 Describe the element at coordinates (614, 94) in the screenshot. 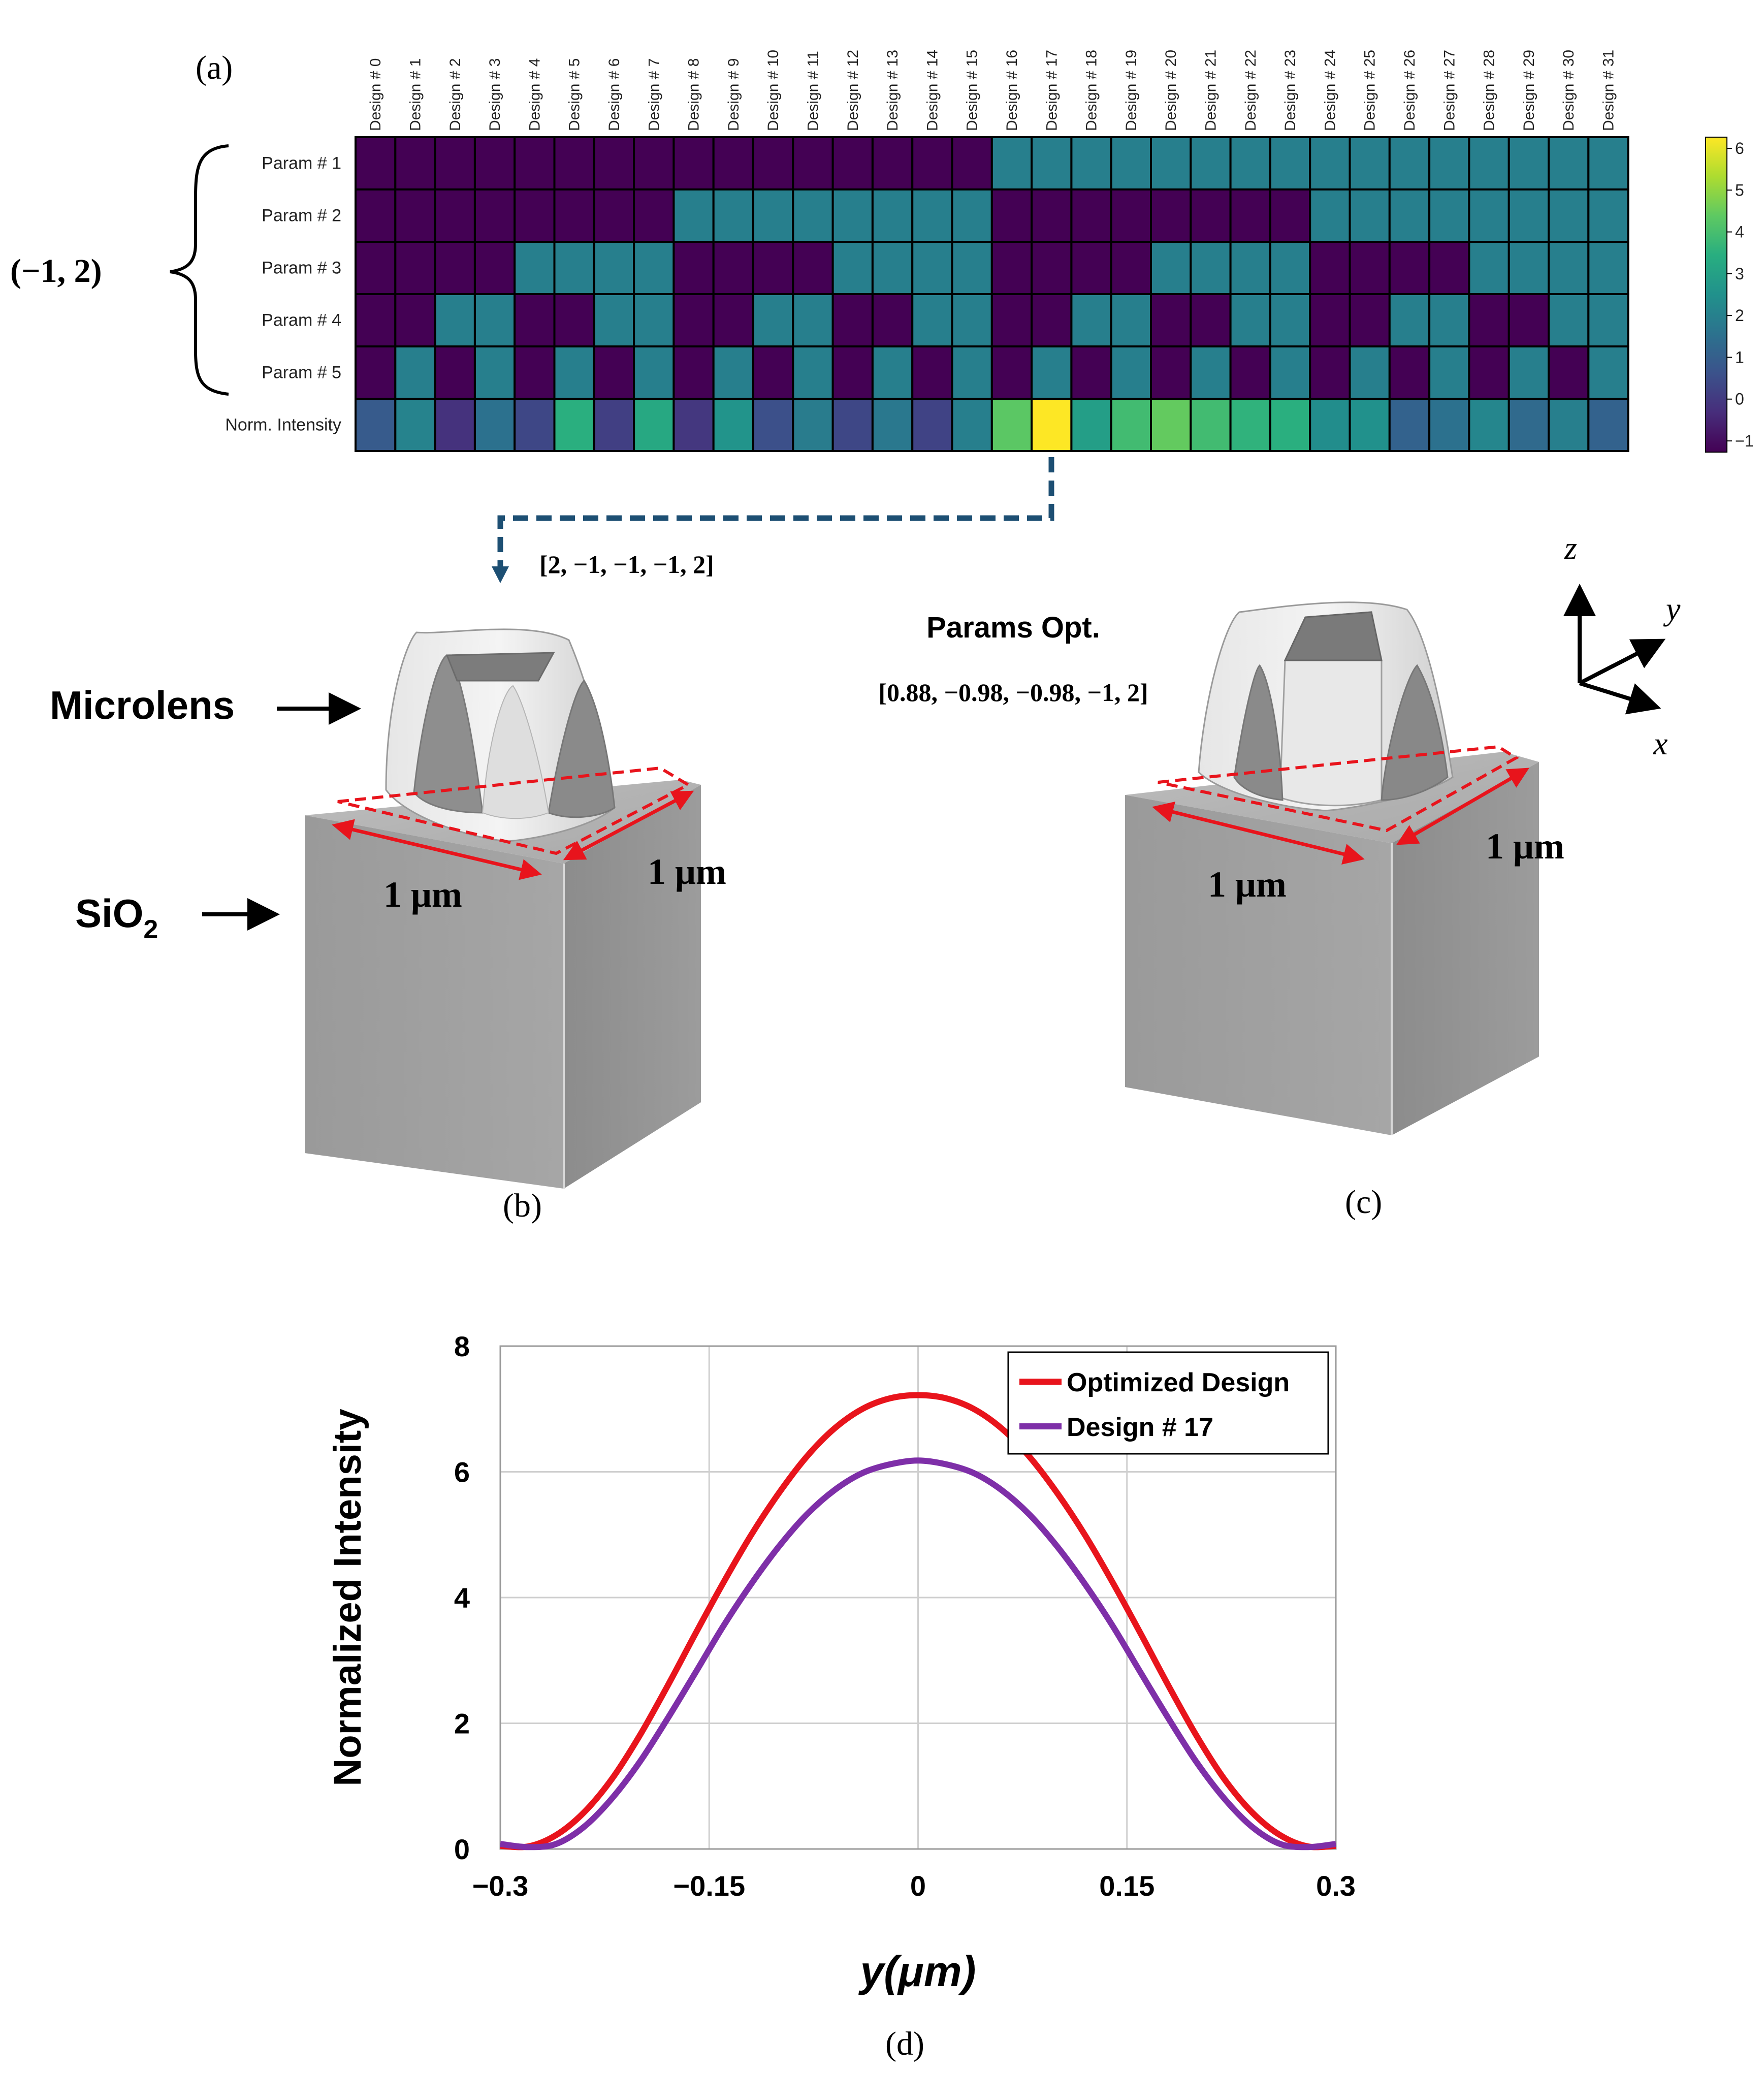

I see `heatmap-column-label: Design # 6` at that location.